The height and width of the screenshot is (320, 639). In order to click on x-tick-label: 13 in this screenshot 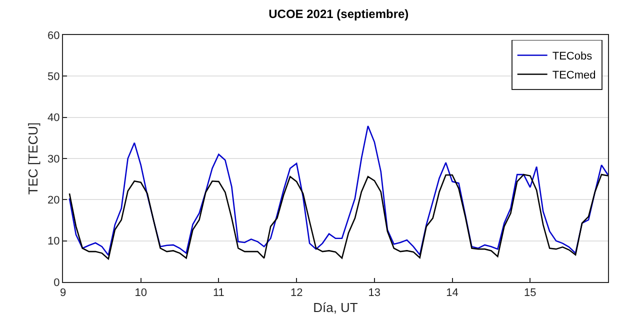, I will do `click(374, 293)`.